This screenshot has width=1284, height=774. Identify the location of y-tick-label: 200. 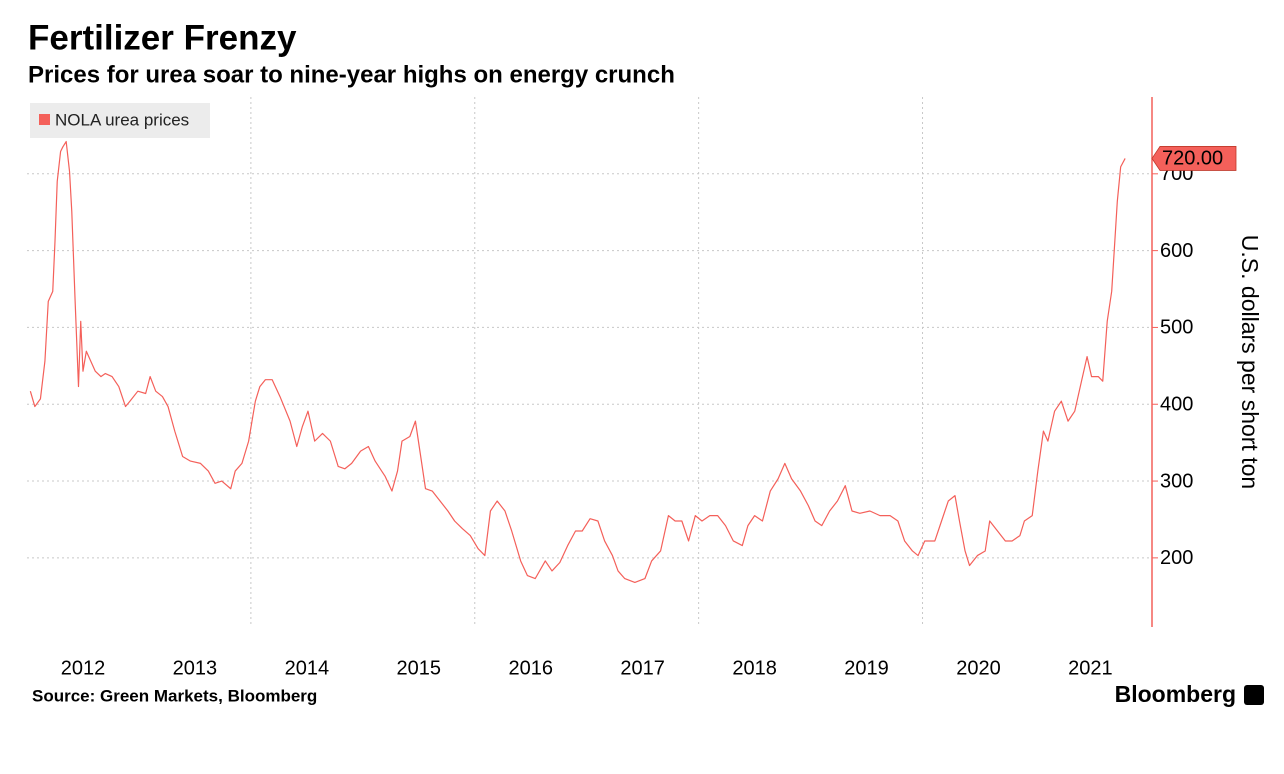
(1176, 558).